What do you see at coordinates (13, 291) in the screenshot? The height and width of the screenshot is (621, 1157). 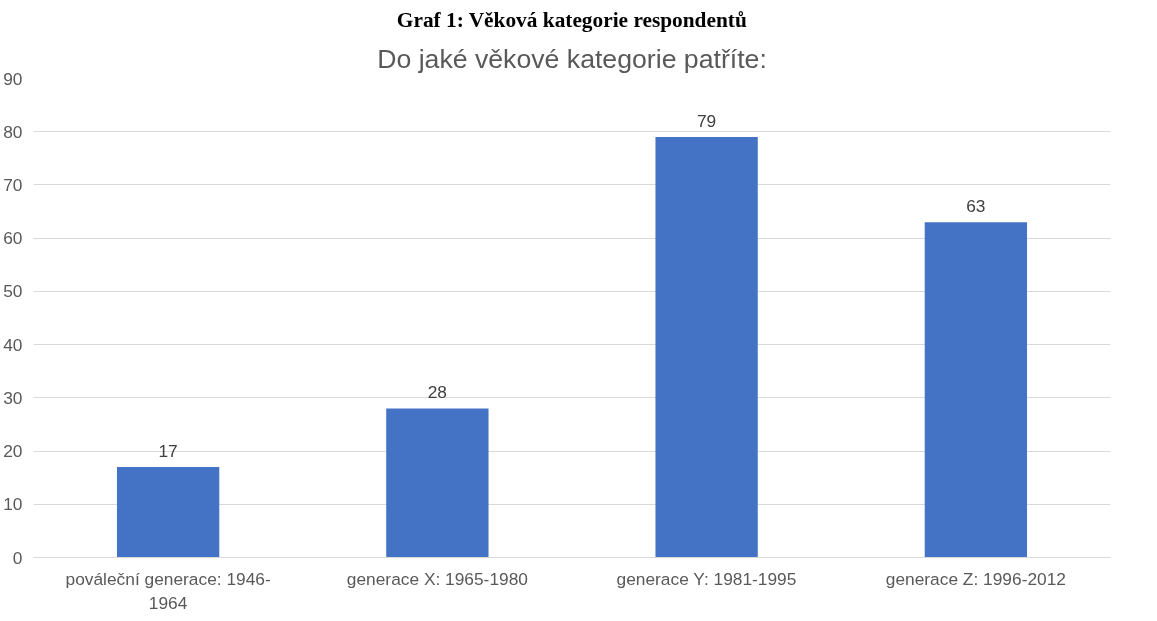 I see `y-tick-label: 50` at bounding box center [13, 291].